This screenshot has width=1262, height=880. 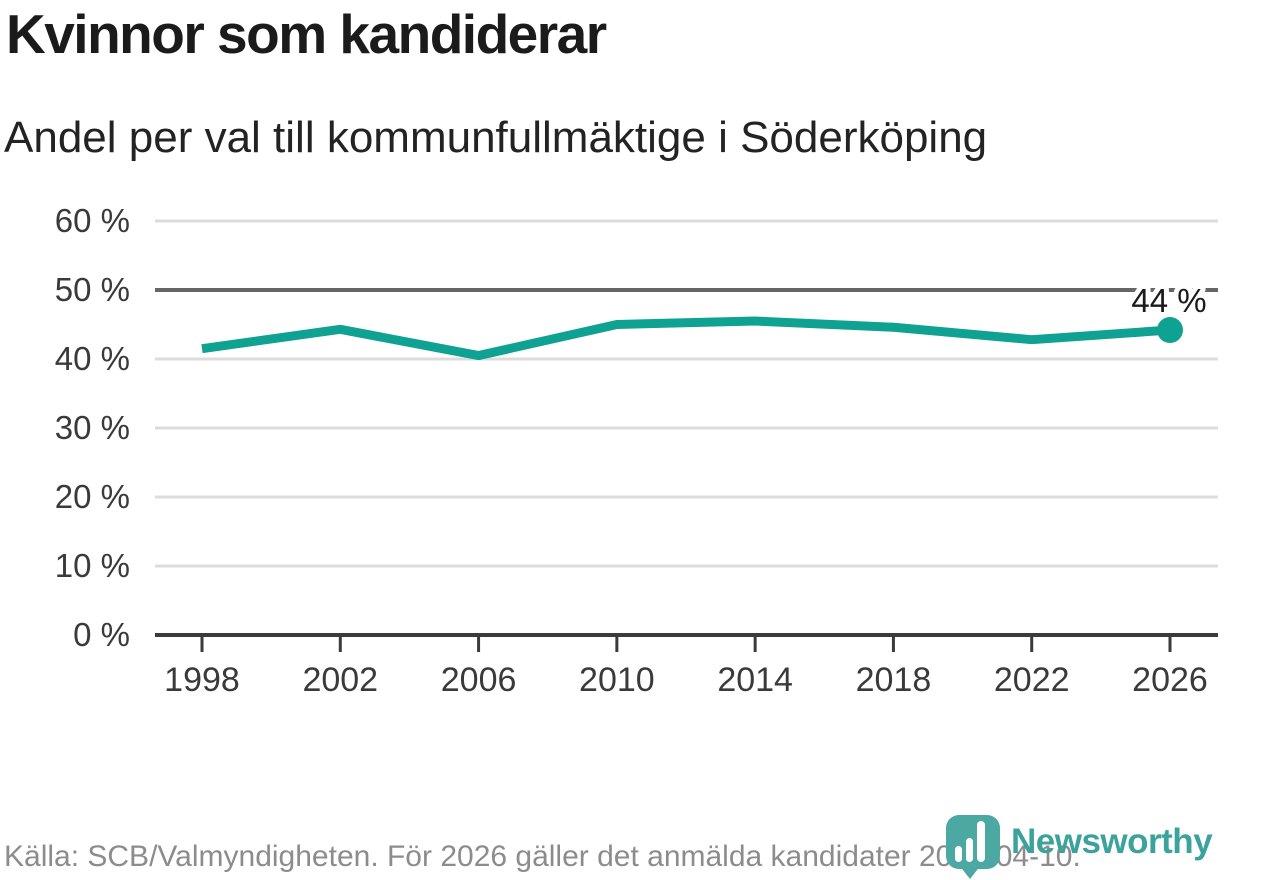 I want to click on newsworthy-bars-bubble-icon, so click(x=973, y=847).